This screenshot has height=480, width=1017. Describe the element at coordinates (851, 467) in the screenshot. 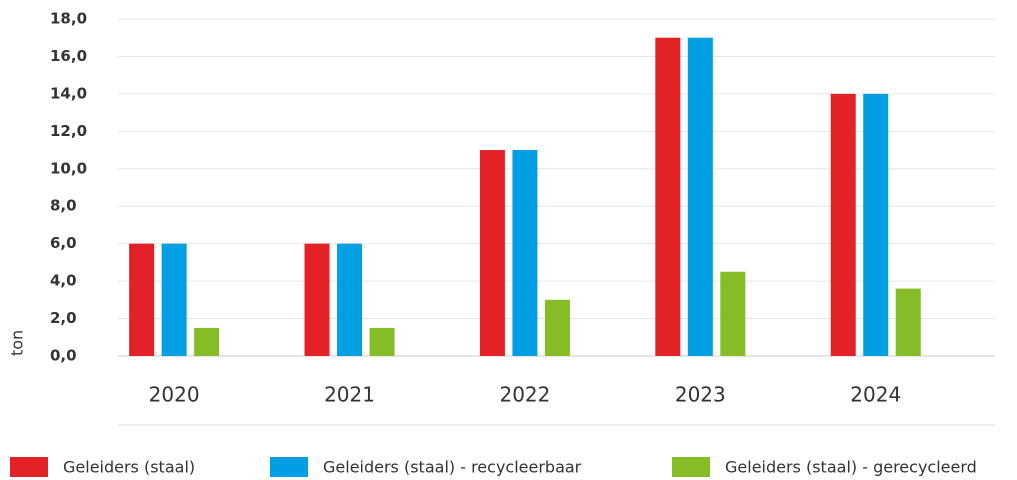

I see `legend-label: Geleiders (staal) - gerecycleerd` at that location.